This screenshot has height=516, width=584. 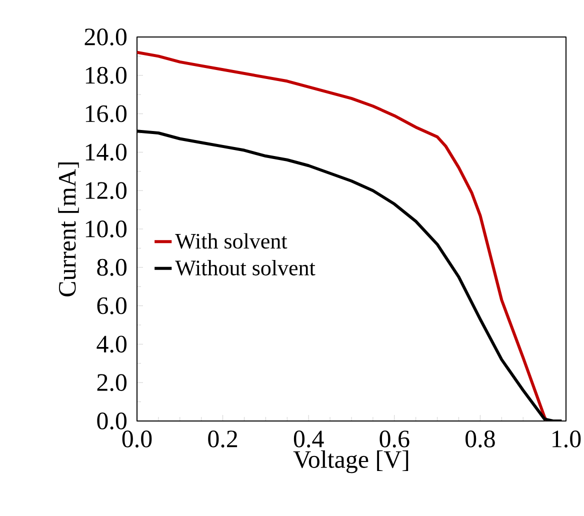 I want to click on x-tick-label: 0.2, so click(x=223, y=439).